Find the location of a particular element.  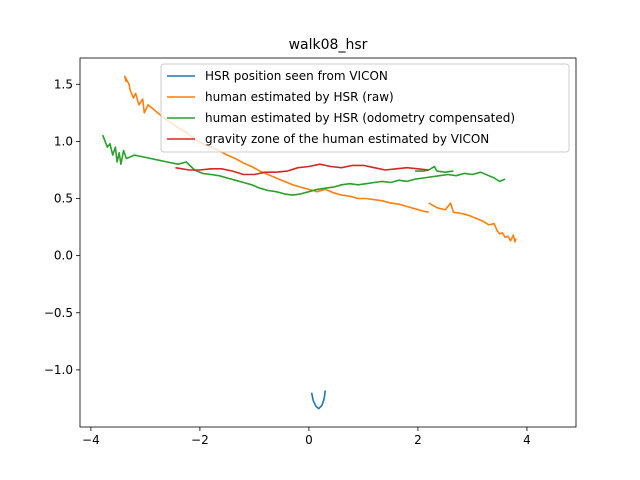

legend-box is located at coordinates (365, 108).